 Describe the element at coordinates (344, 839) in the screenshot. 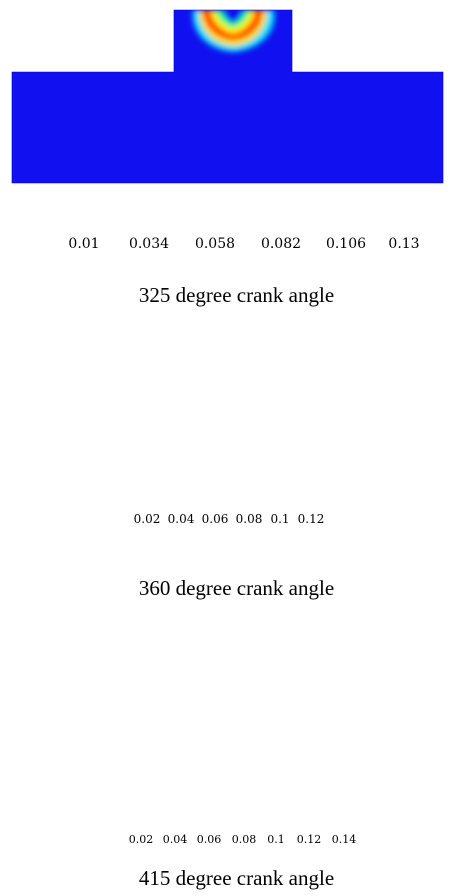

I see `tick-label: 0.14` at that location.